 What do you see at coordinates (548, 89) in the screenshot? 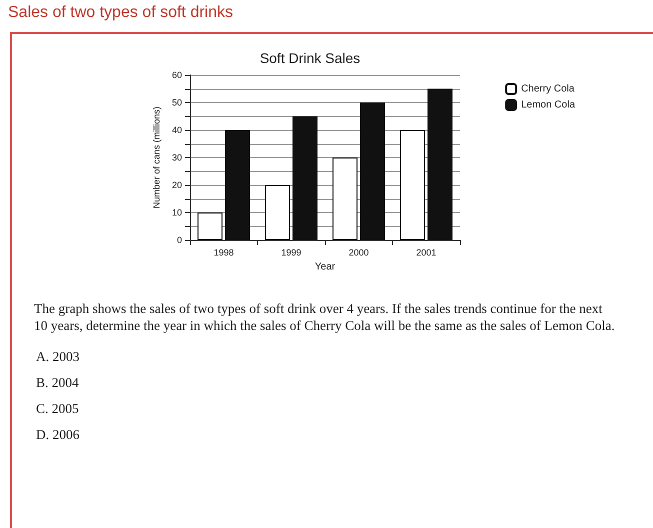
I see `legend-label: Cherry Cola` at bounding box center [548, 89].